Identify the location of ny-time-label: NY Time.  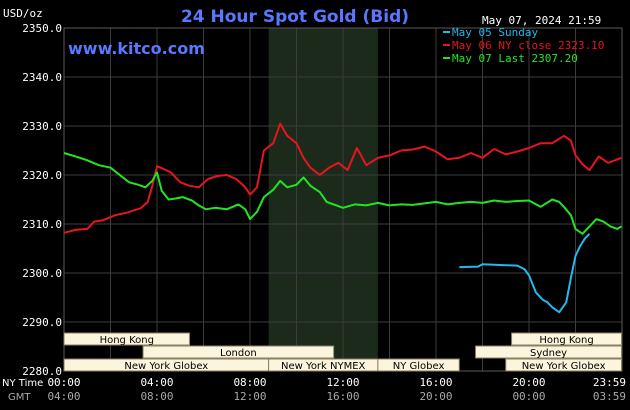
(22, 383).